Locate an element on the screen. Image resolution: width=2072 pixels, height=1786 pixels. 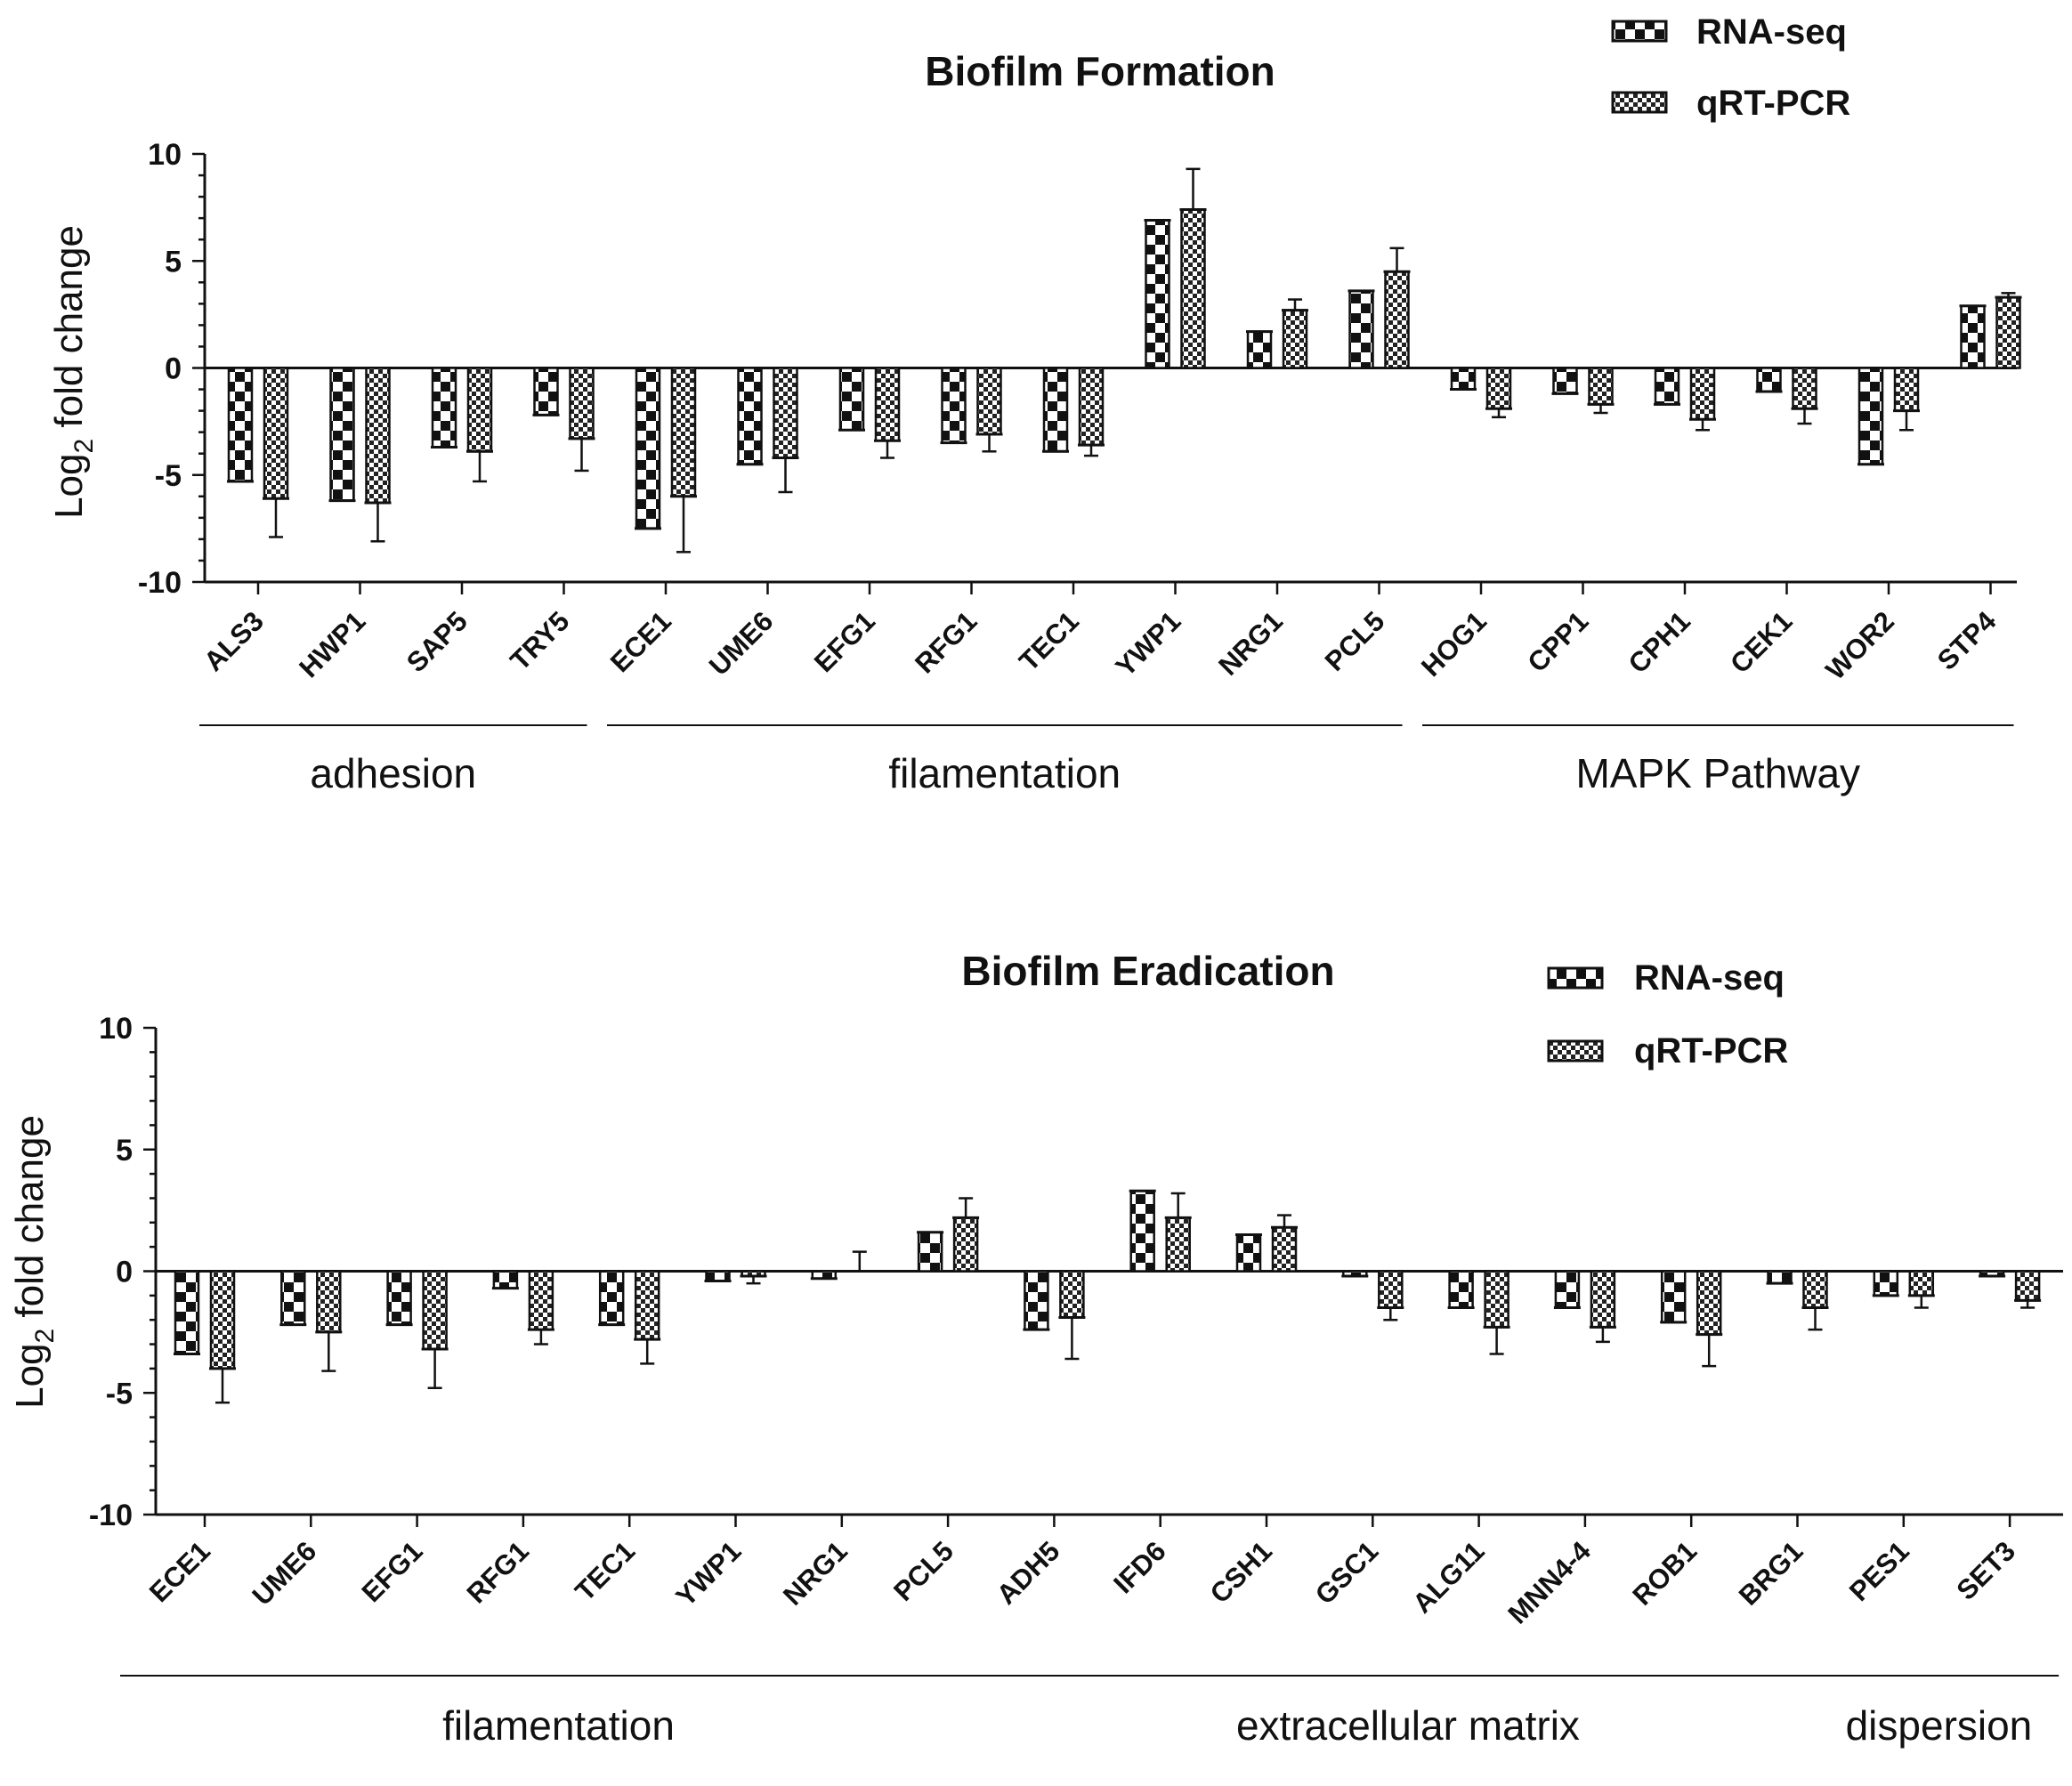
bar-rna-seq-als3 is located at coordinates (240, 425).